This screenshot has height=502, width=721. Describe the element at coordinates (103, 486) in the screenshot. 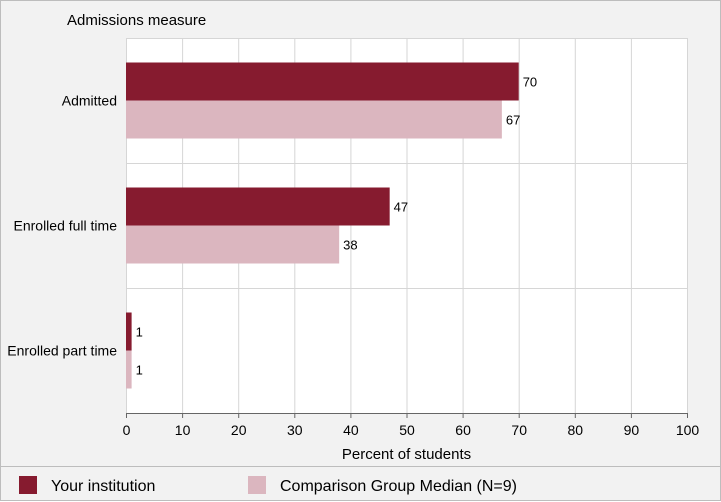

I see `legend-label-your-institution: Your institution` at that location.